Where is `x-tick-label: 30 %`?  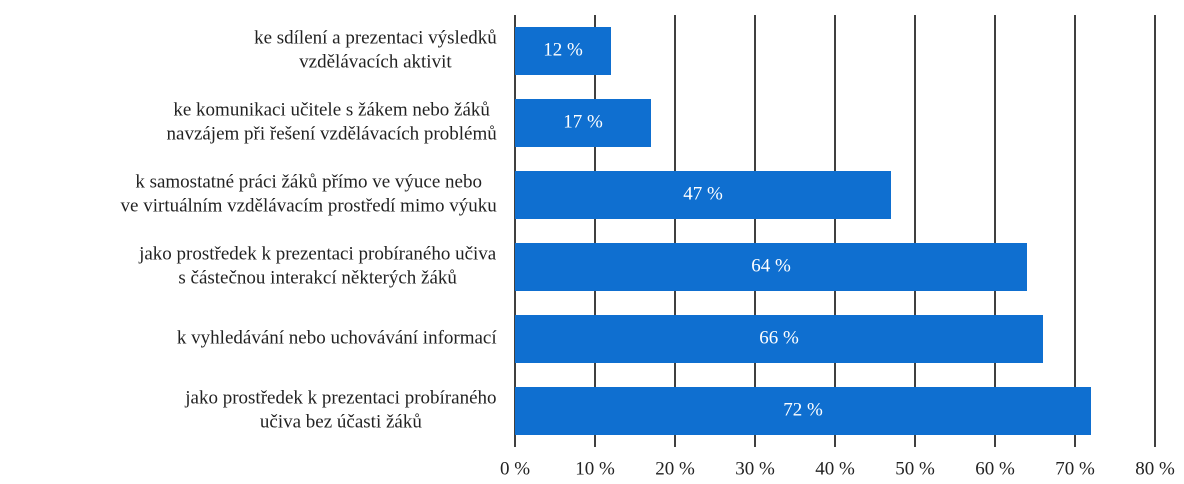 x-tick-label: 30 % is located at coordinates (755, 468).